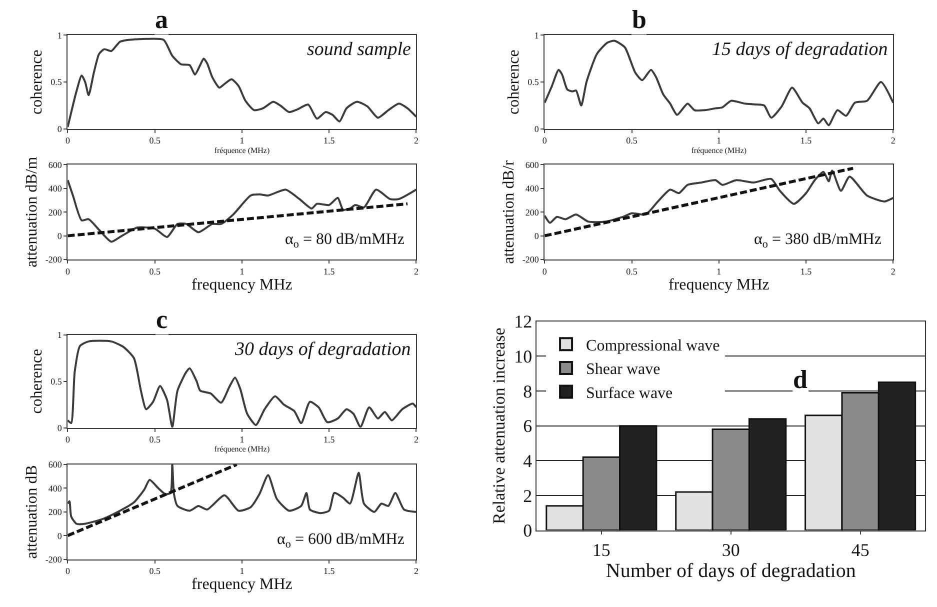 The height and width of the screenshot is (607, 937). I want to click on text: d, so click(800, 379).